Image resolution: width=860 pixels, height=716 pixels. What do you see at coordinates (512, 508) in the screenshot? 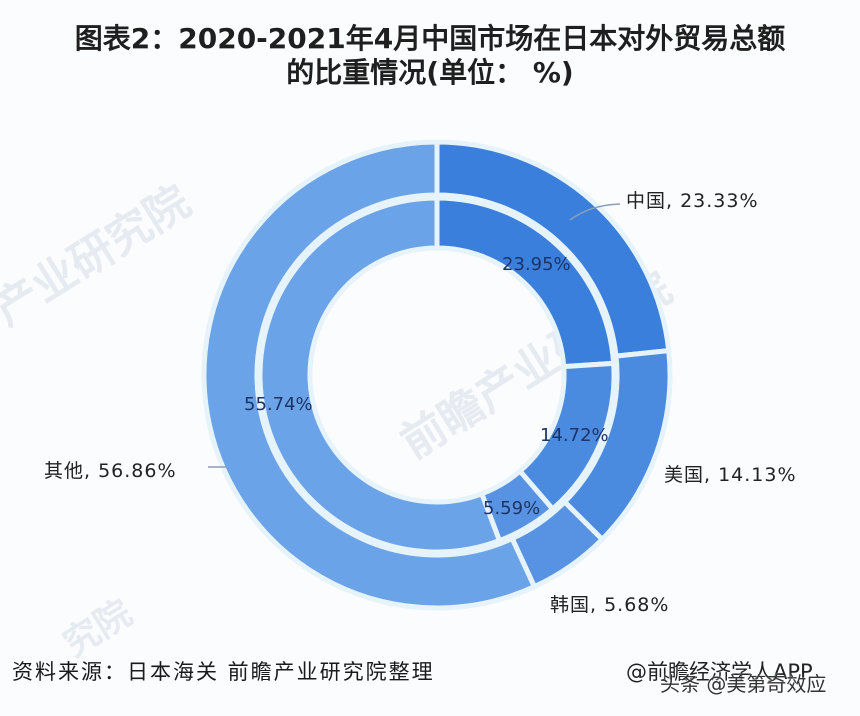
I see `label-korea-inner: 5.59%` at bounding box center [512, 508].